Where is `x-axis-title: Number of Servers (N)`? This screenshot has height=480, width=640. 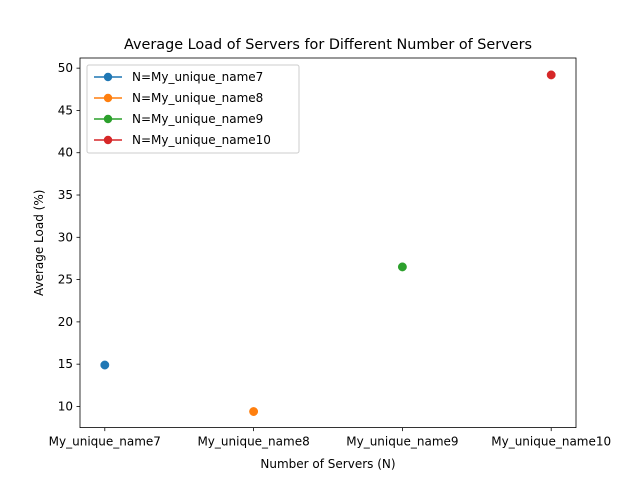
x-axis-title: Number of Servers (N) is located at coordinates (327, 464).